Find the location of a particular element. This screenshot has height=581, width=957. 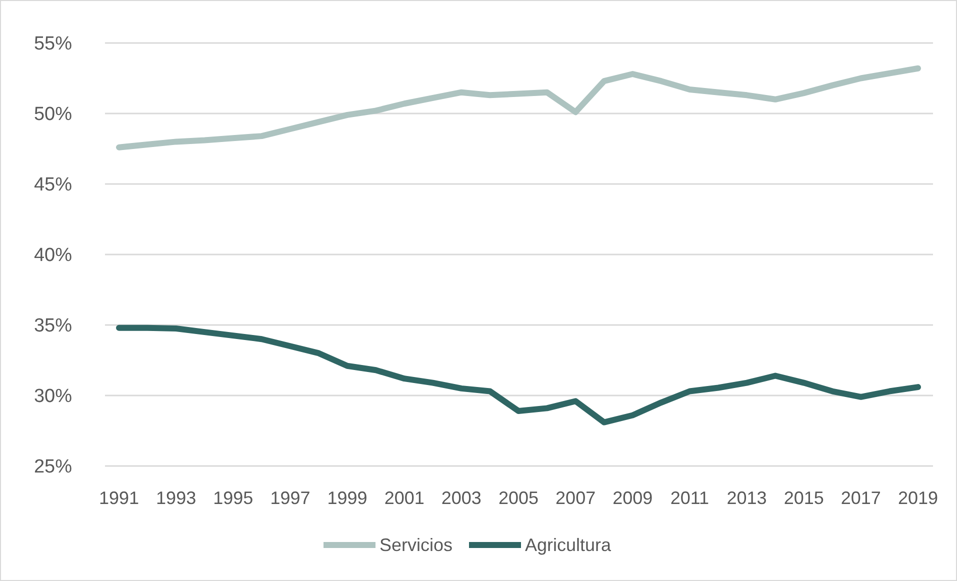

y-tick-label: 45% is located at coordinates (53, 185).